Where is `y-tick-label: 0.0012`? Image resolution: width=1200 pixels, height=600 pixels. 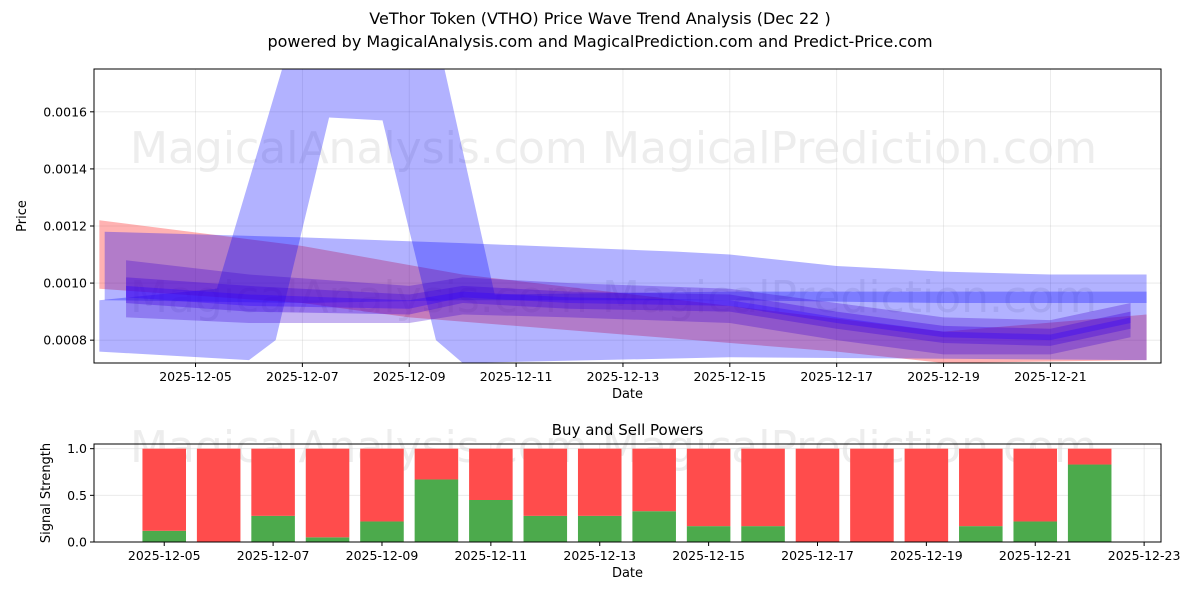
y-tick-label: 0.0012 is located at coordinates (65, 225).